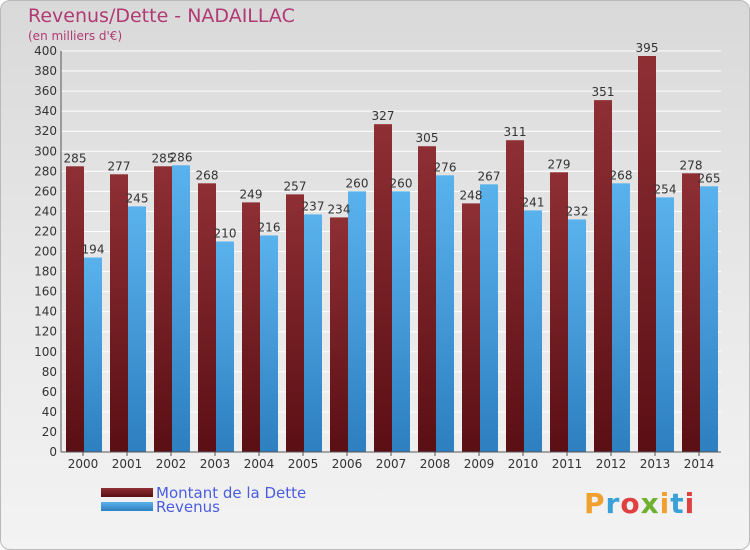 The height and width of the screenshot is (550, 750). I want to click on data-label-dette: 257, so click(295, 186).